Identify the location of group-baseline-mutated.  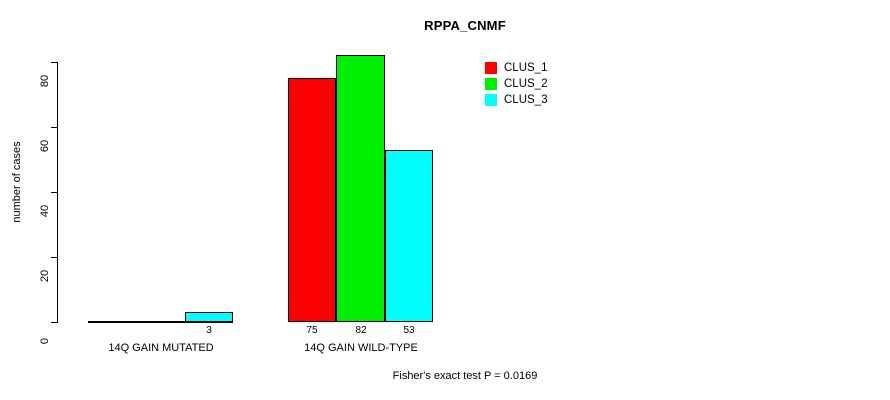
(160, 322).